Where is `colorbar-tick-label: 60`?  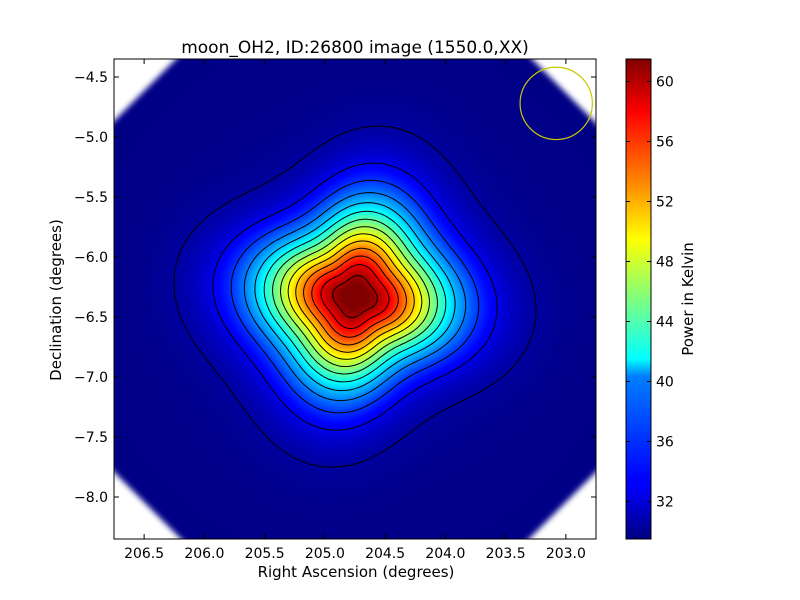 colorbar-tick-label: 60 is located at coordinates (665, 83).